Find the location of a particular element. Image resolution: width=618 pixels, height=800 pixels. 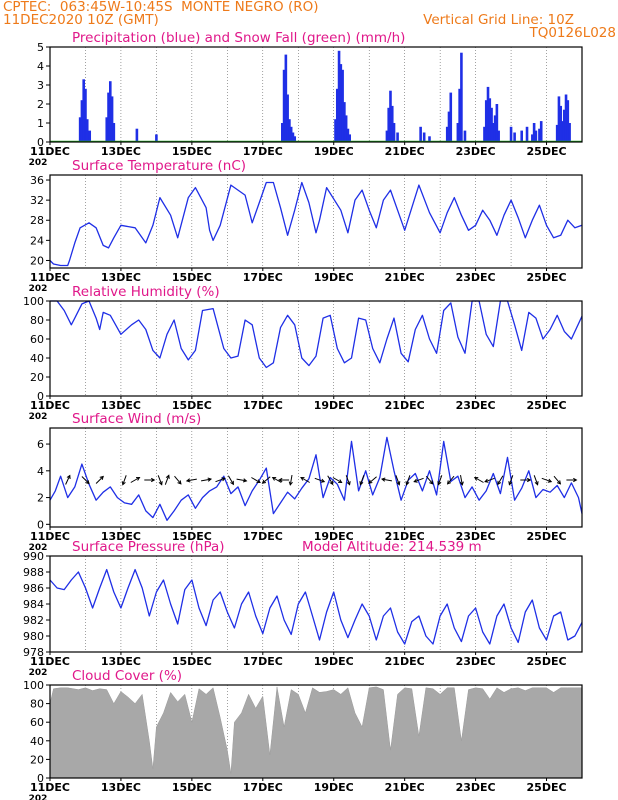

y-tick-label: 1 is located at coordinates (40, 123).